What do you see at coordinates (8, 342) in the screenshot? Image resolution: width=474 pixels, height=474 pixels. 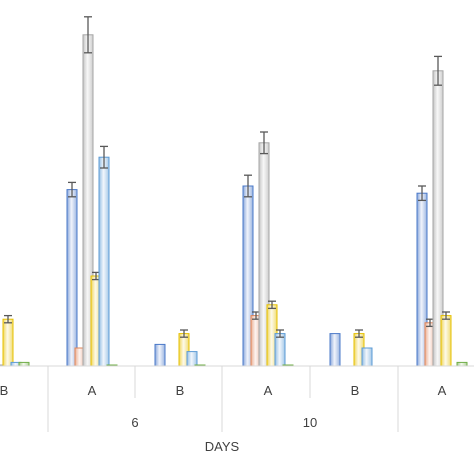 I see `bar-yellow-B` at bounding box center [8, 342].